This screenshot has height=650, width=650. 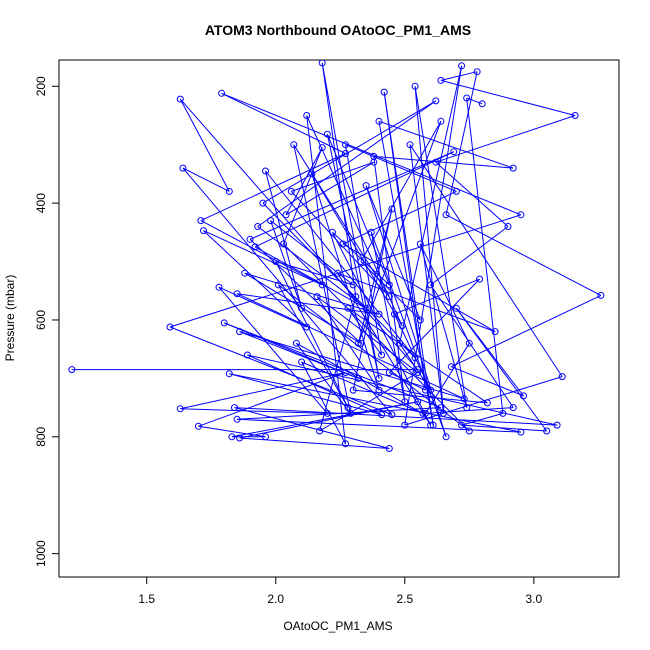 I want to click on x-axis: 1.5 2.0 2.5 3.0, so click(x=340, y=591).